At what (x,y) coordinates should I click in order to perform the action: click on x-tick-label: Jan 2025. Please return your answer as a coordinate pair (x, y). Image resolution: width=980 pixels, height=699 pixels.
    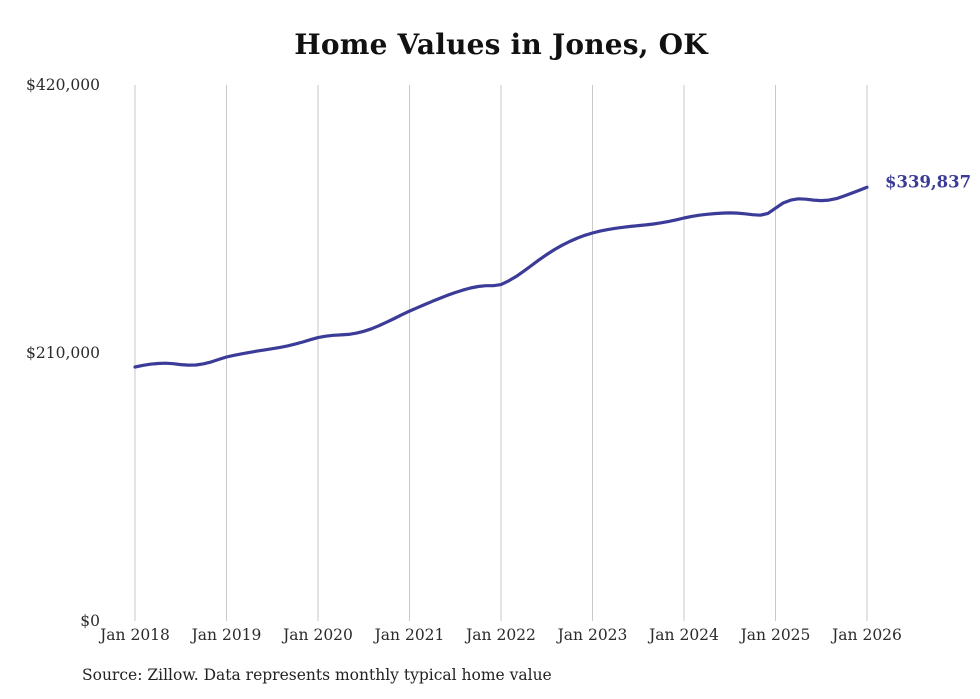
    Looking at the image, I should click on (775, 635).